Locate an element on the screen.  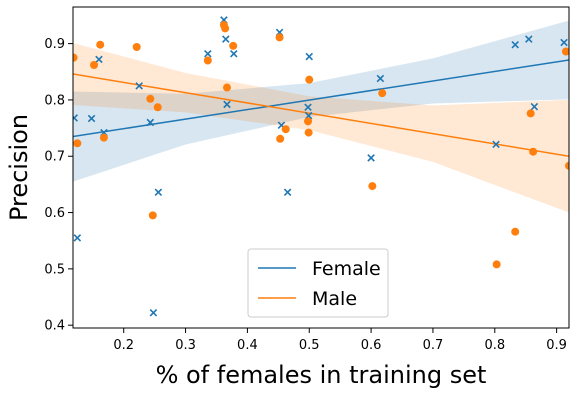
legend: Female Male is located at coordinates (318, 283).